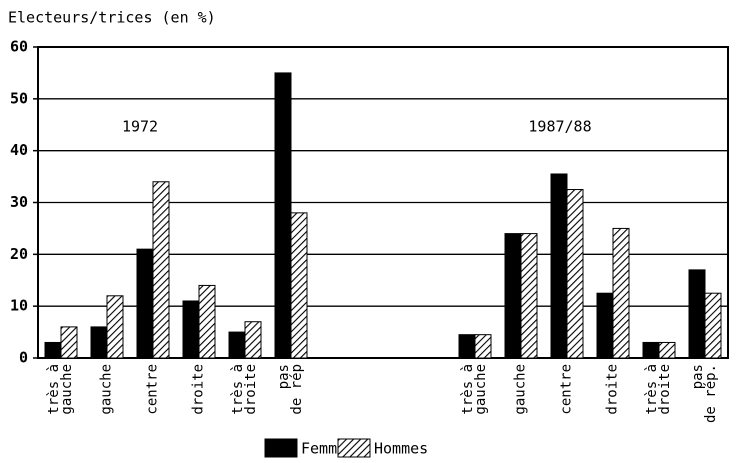  What do you see at coordinates (23, 358) in the screenshot?
I see `y-tick-label: 0` at bounding box center [23, 358].